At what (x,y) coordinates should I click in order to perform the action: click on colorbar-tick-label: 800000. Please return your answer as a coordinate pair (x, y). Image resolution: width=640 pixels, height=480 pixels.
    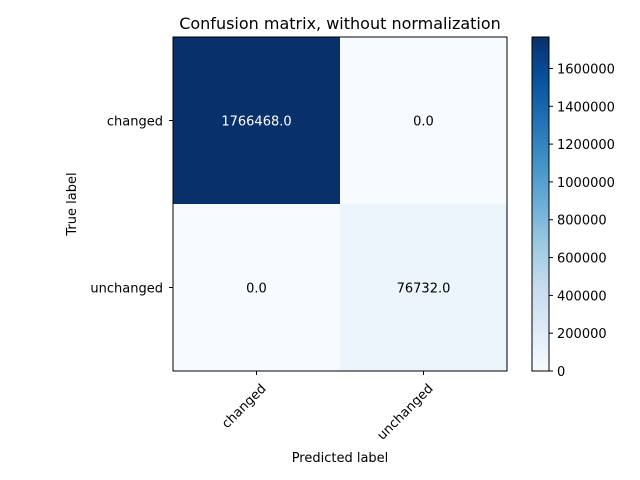
    Looking at the image, I should click on (582, 221).